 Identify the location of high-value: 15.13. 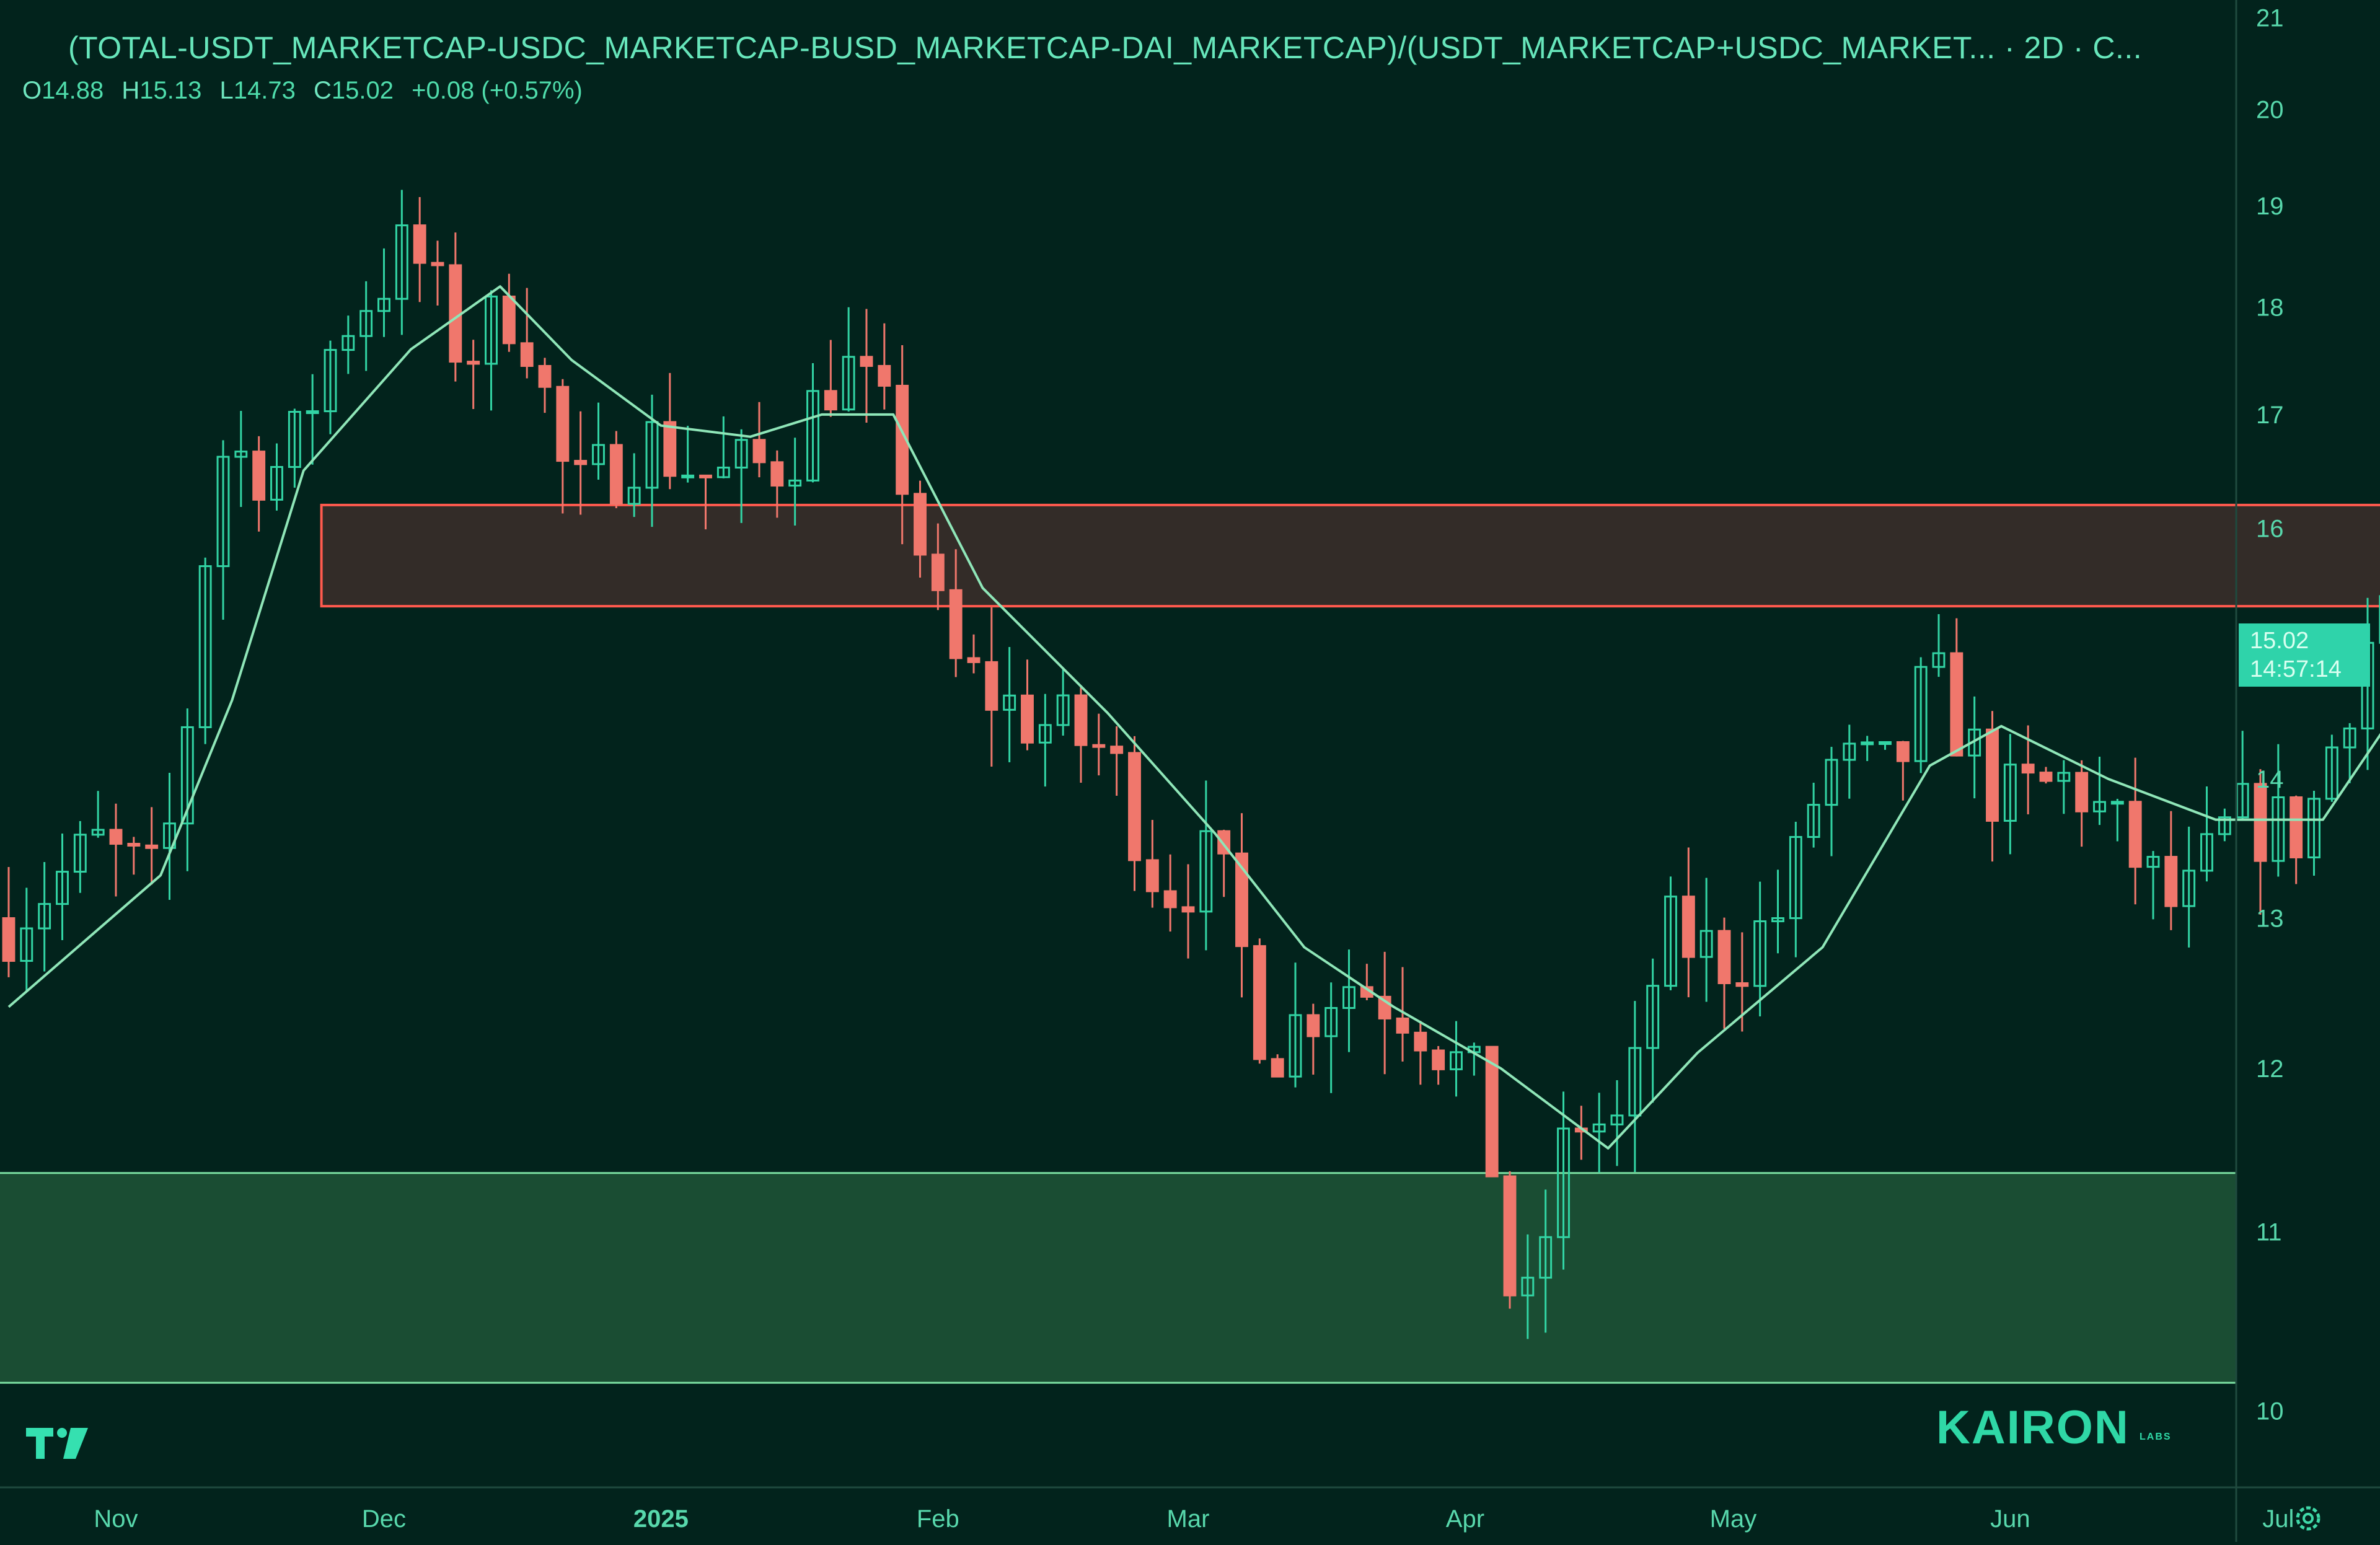
(170, 90).